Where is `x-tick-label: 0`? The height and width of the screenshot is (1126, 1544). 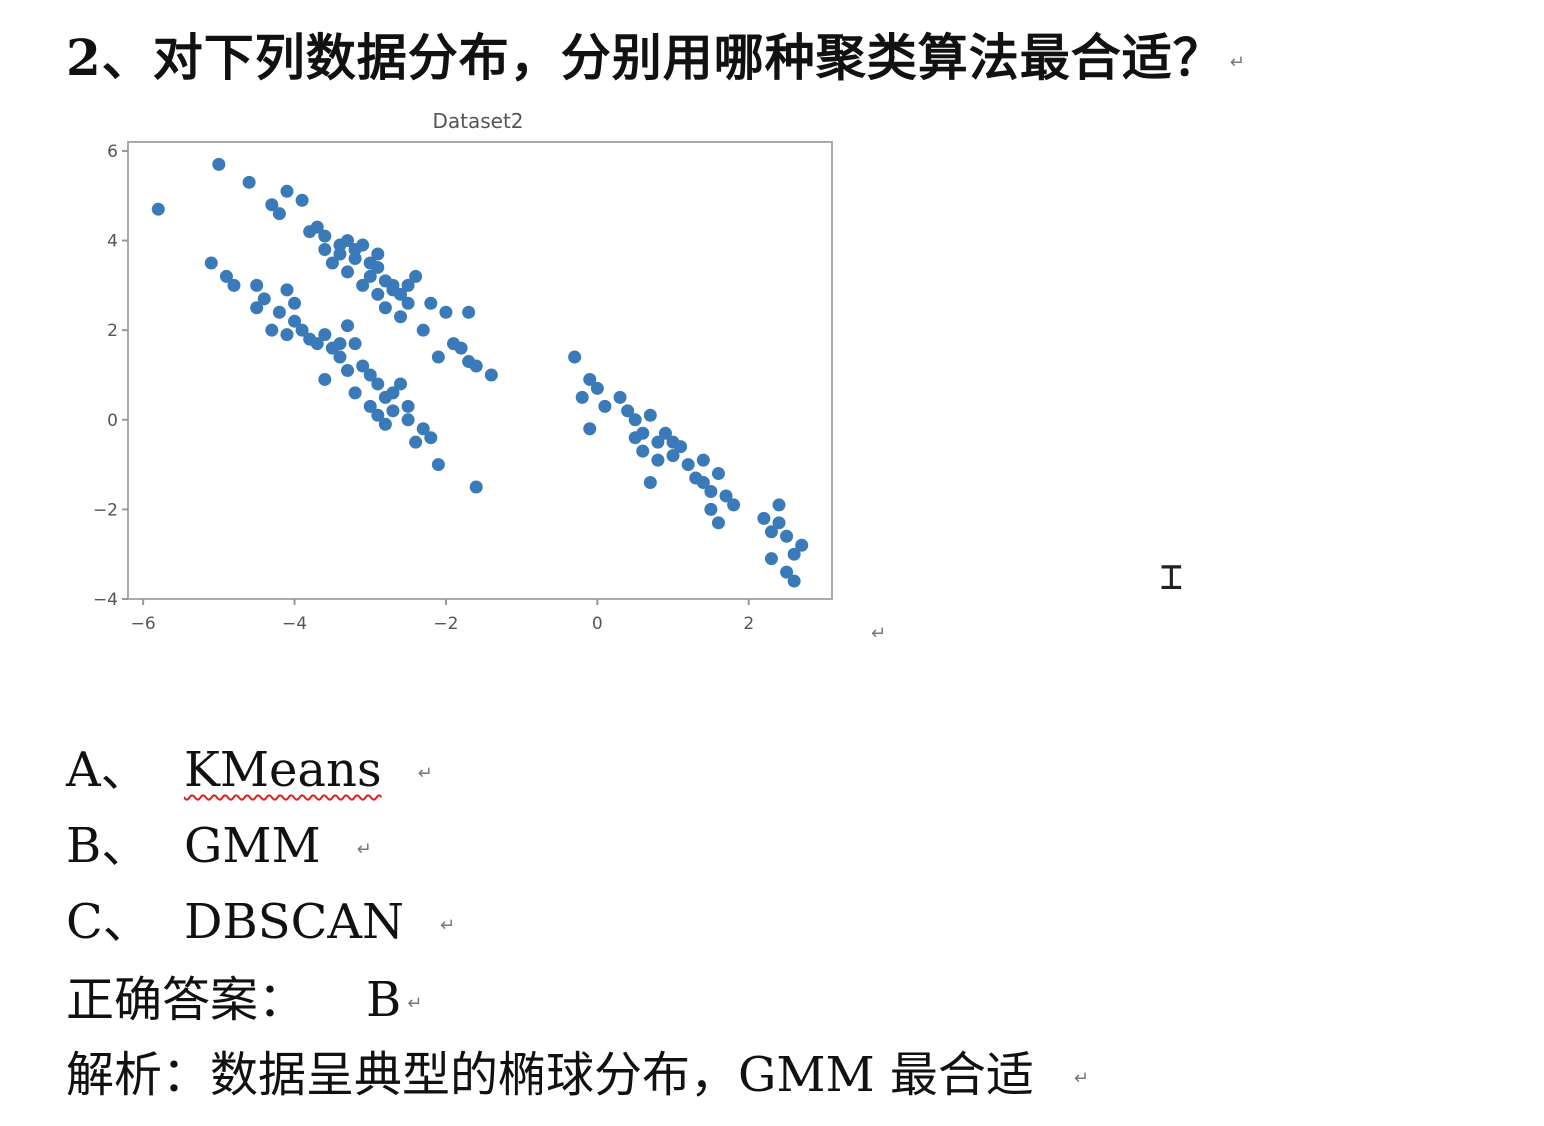
x-tick-label: 0 is located at coordinates (597, 624).